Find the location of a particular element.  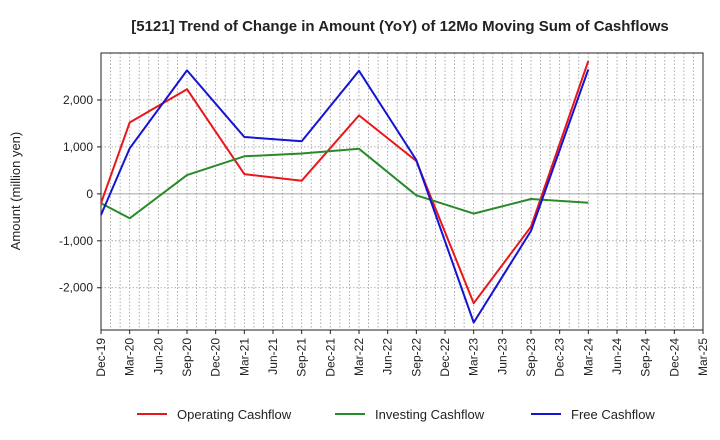

x-tick-label: Jun-23 is located at coordinates (502, 356).